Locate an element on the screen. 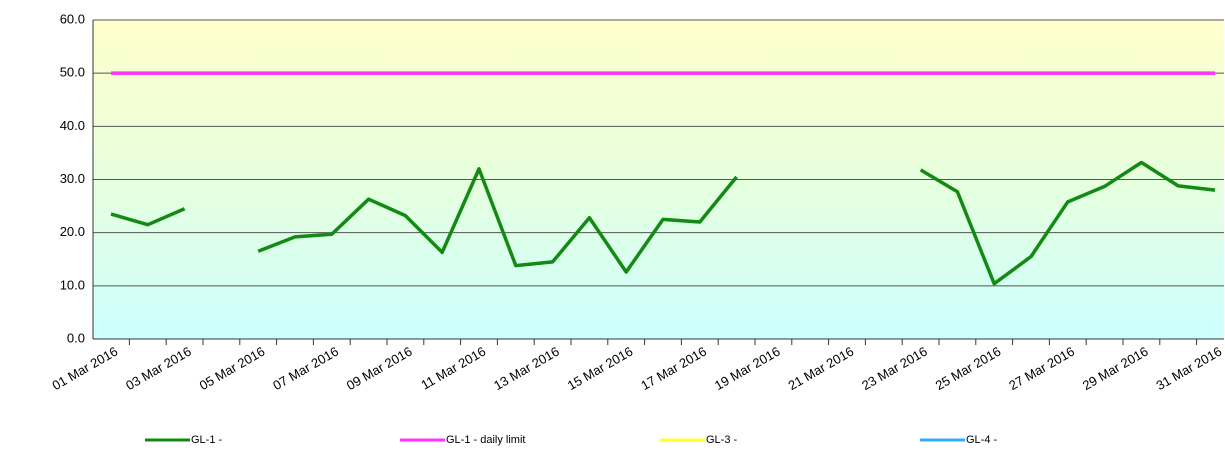  y-tick-label: 10.0 is located at coordinates (72, 284).